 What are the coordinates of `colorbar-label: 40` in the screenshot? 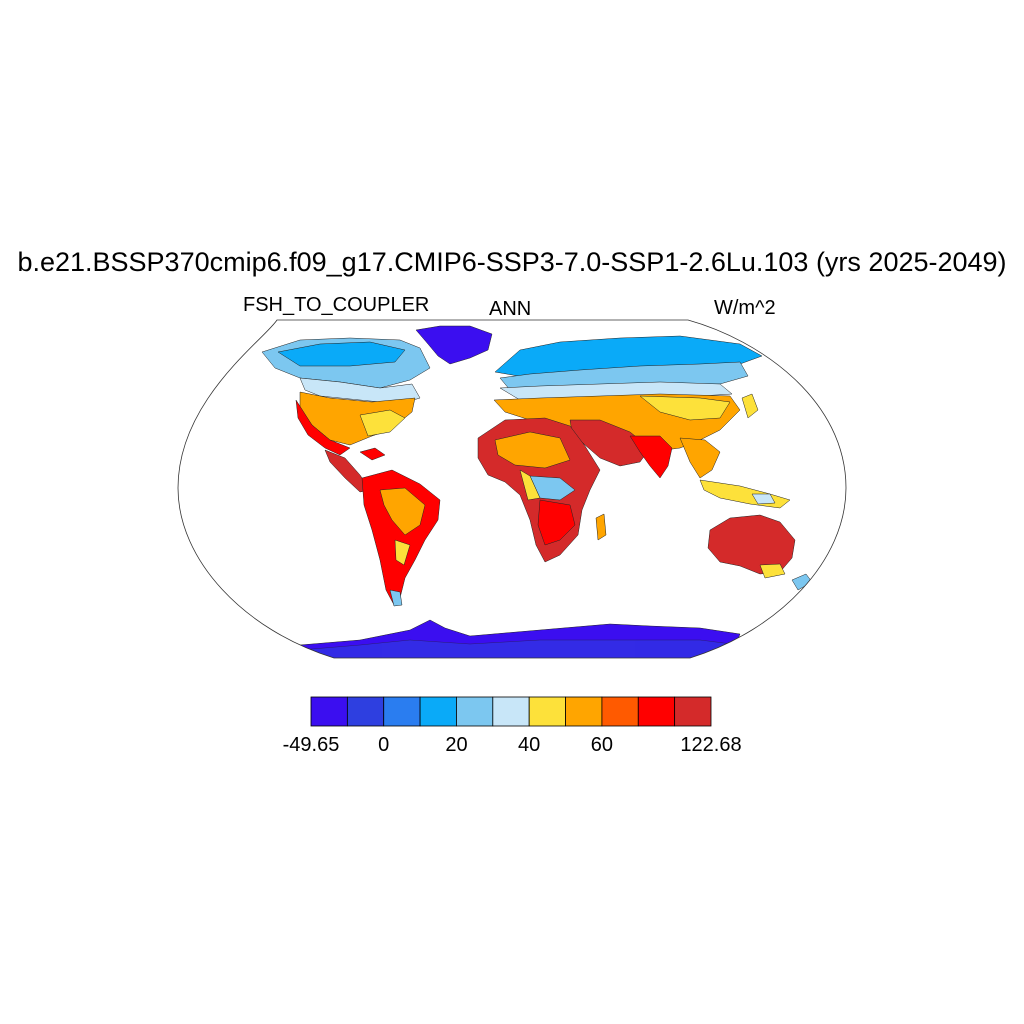 It's located at (529, 745).